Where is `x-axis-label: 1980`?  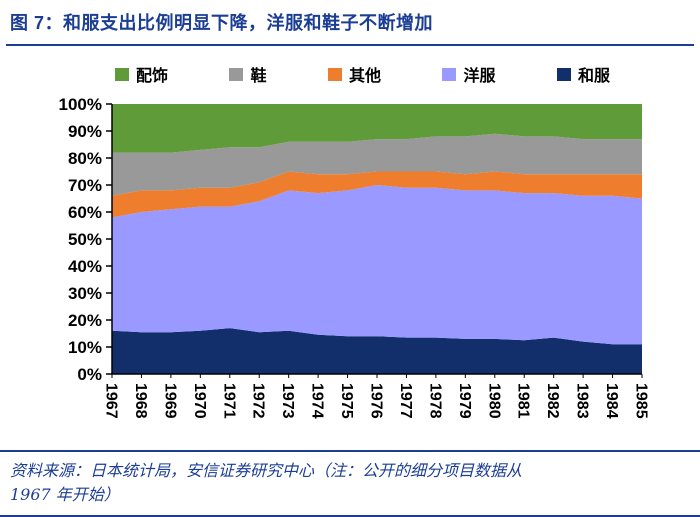 x-axis-label: 1980 is located at coordinates (493, 401).